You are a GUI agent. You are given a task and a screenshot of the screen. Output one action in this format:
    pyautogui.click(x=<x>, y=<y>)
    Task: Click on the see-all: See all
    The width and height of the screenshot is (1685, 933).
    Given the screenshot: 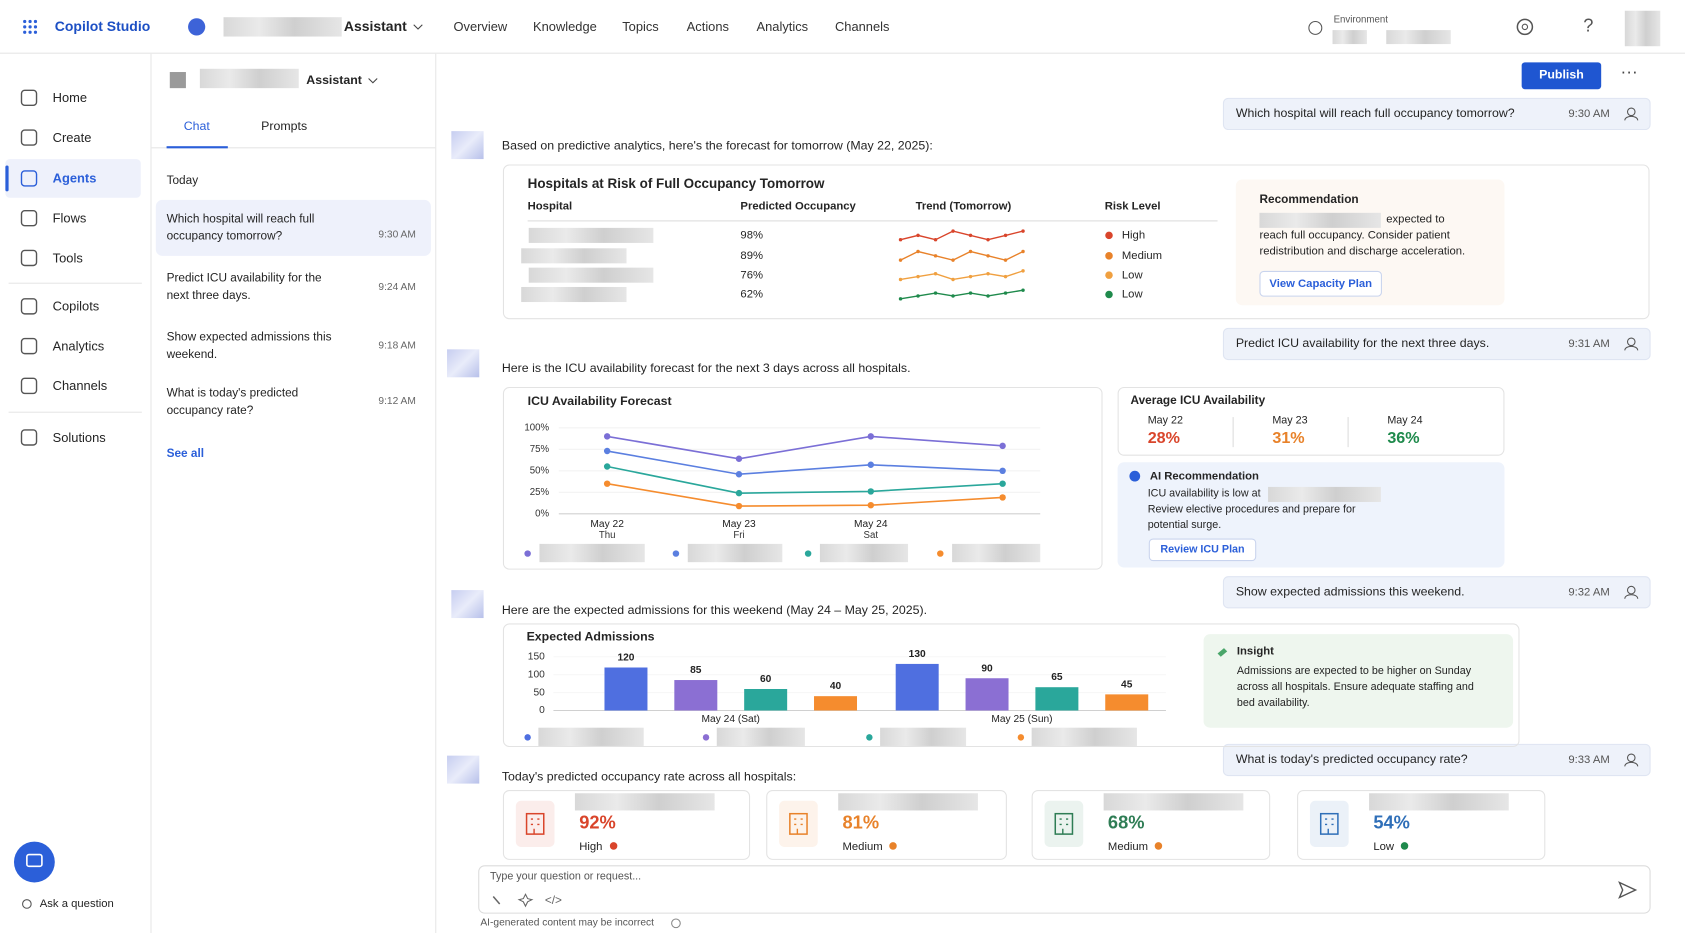 What is the action you would take?
    pyautogui.click(x=185, y=454)
    